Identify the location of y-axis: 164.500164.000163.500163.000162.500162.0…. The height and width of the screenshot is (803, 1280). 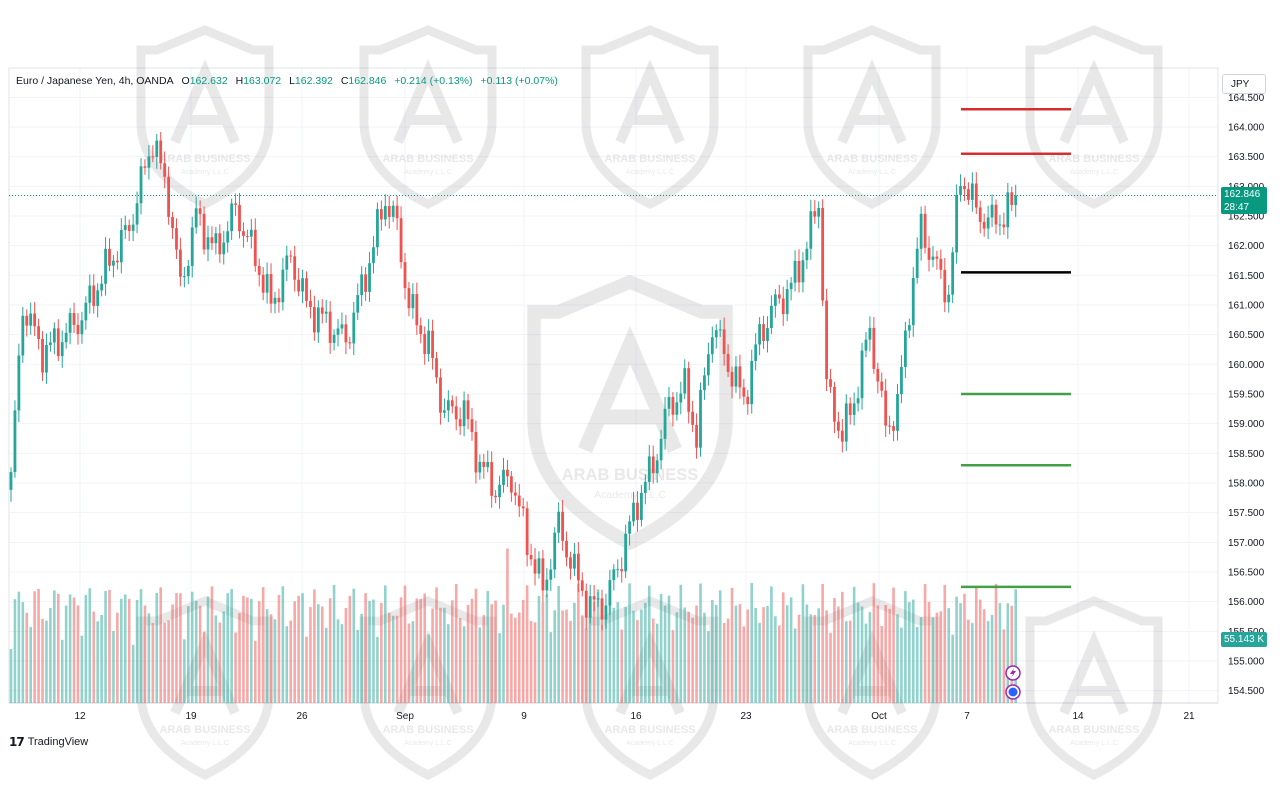
(1246, 395).